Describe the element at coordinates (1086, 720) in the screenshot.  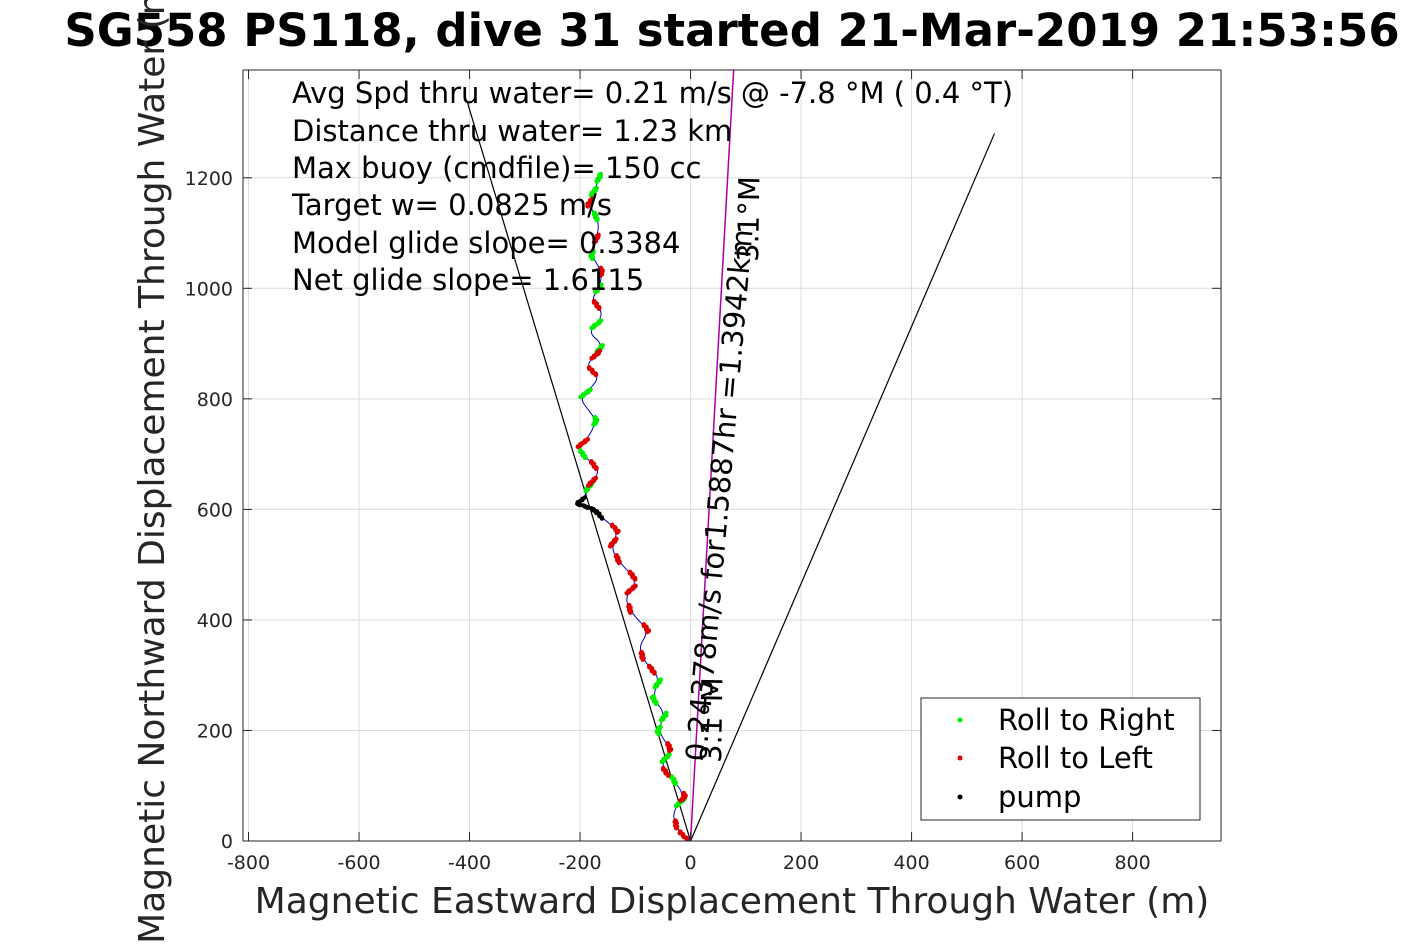
I see `legend-label-roll-right: Roll to Right` at that location.